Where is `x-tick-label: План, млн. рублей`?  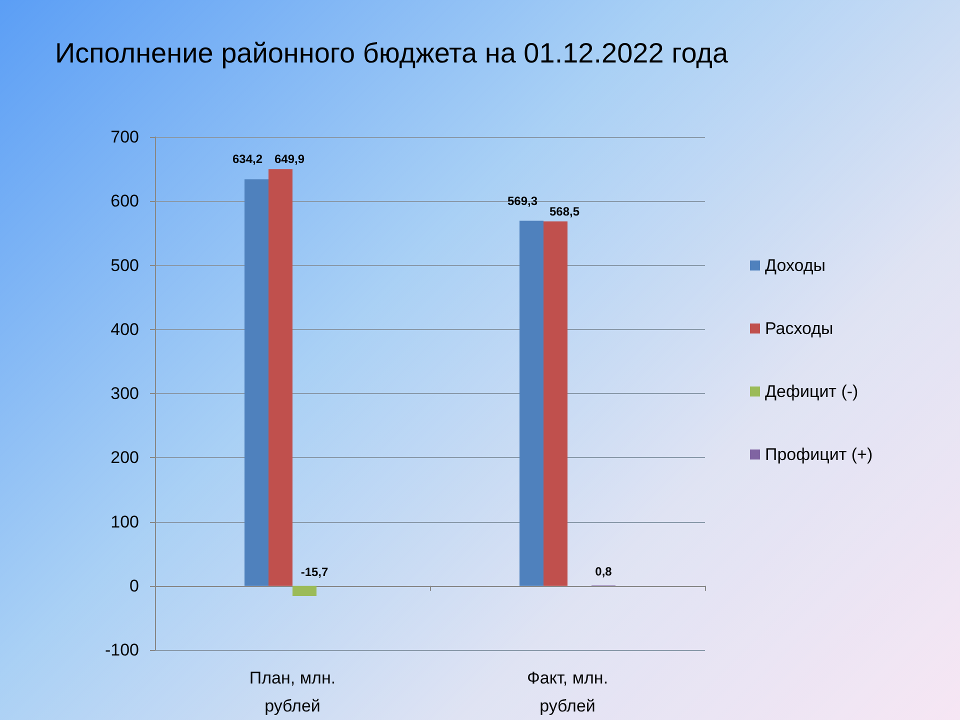 x-tick-label: План, млн. рублей is located at coordinates (292, 692).